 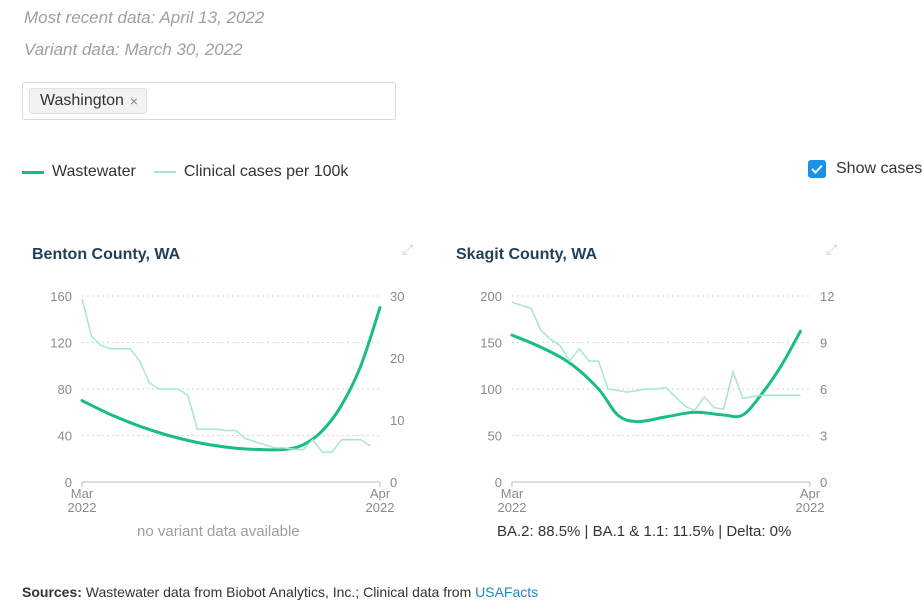 I want to click on left-tick-label: 80, so click(x=65, y=389).